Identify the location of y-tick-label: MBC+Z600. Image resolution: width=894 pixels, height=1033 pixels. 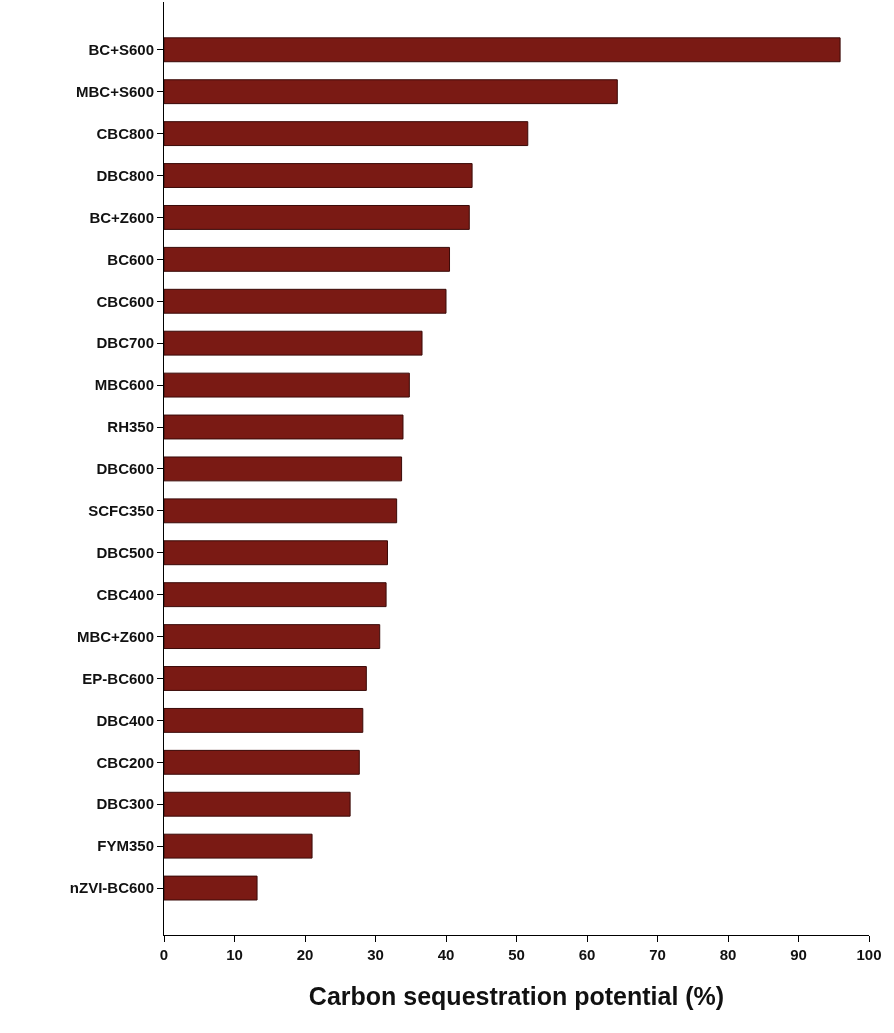
(115, 636).